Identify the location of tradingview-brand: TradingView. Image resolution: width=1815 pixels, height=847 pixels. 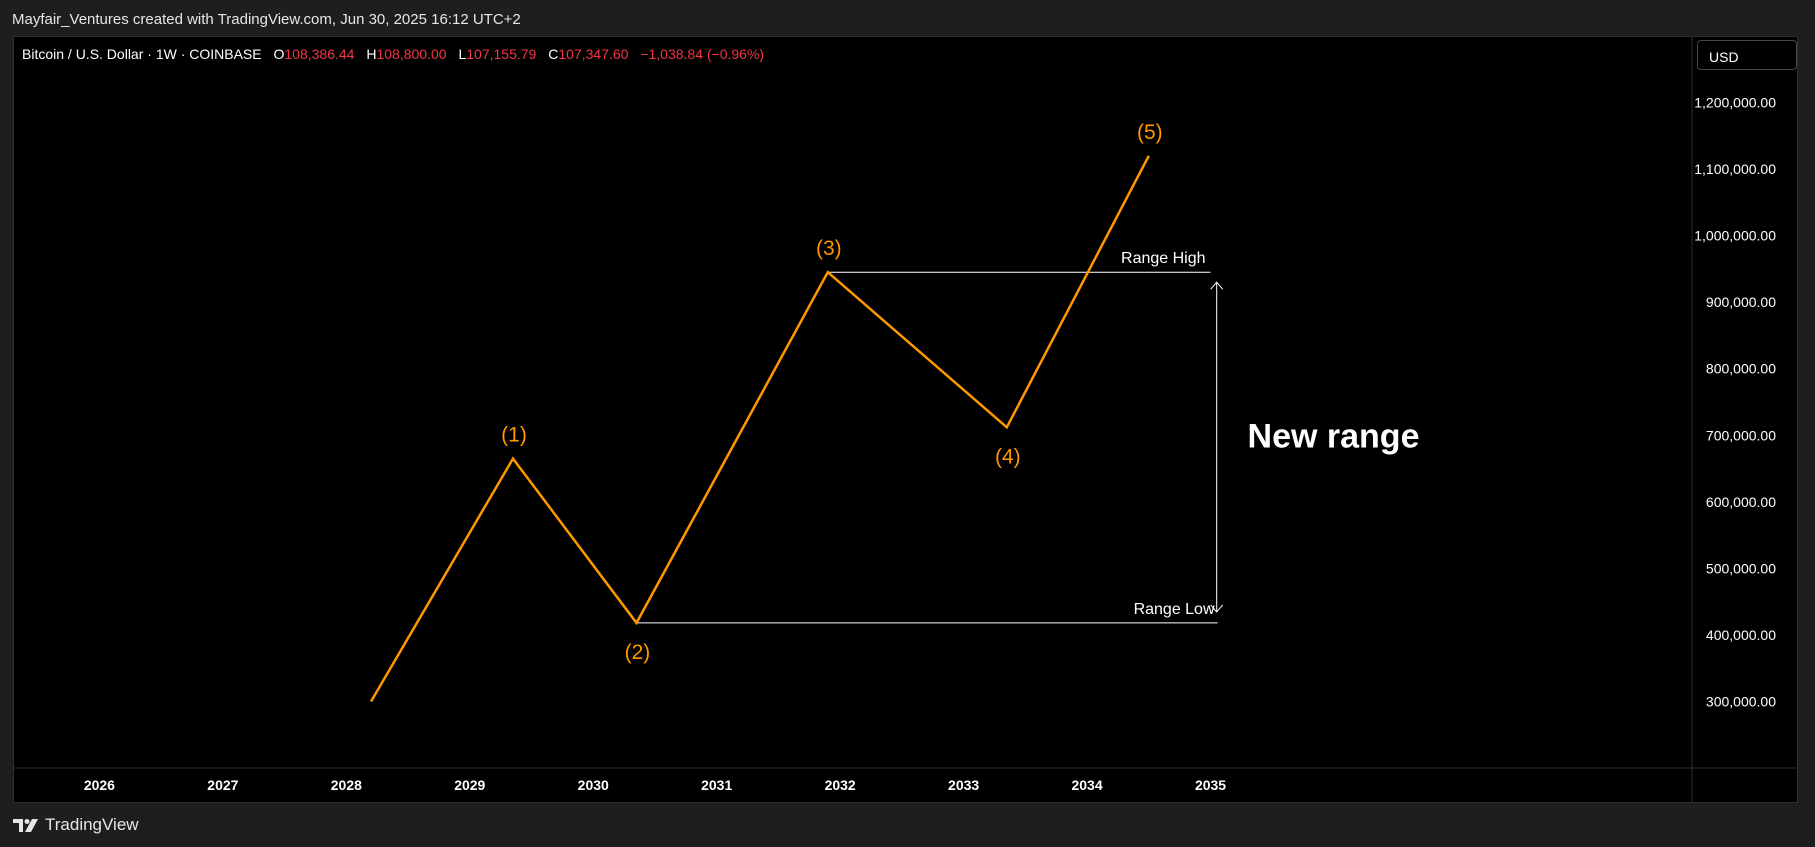
(76, 825).